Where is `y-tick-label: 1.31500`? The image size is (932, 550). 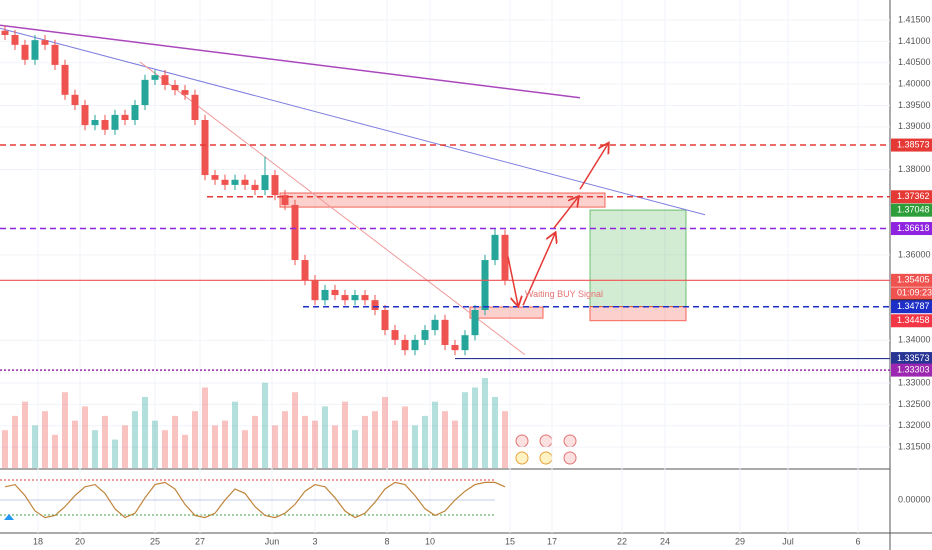 y-tick-label: 1.31500 is located at coordinates (914, 446).